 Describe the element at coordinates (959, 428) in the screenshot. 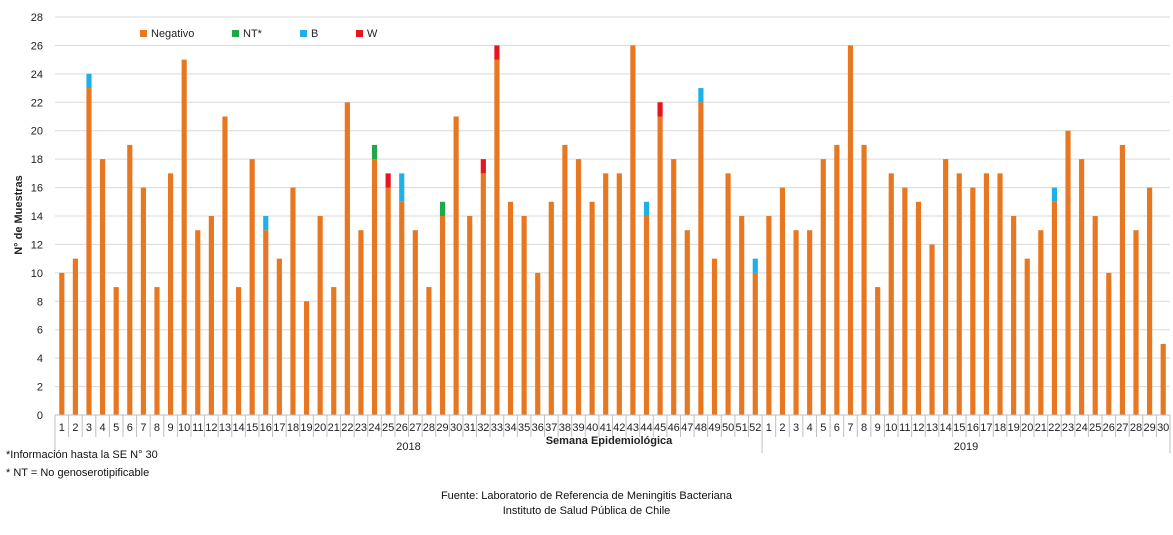

I see `x-tick-label: 15` at that location.